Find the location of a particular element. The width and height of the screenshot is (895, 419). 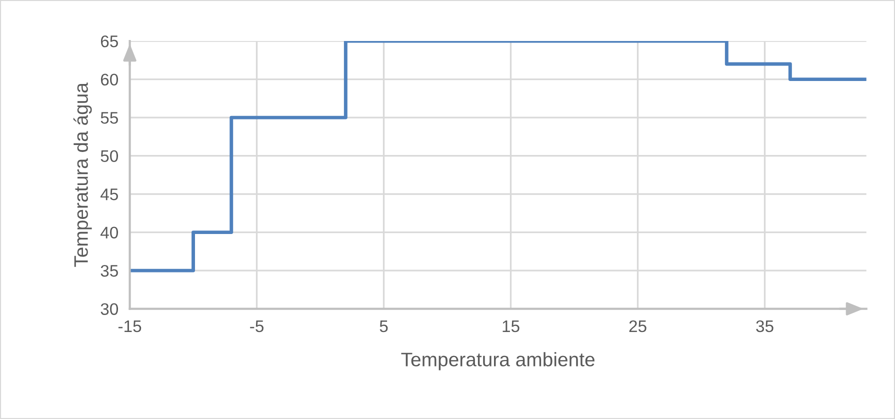

y-tick-label: 30 is located at coordinates (109, 309).